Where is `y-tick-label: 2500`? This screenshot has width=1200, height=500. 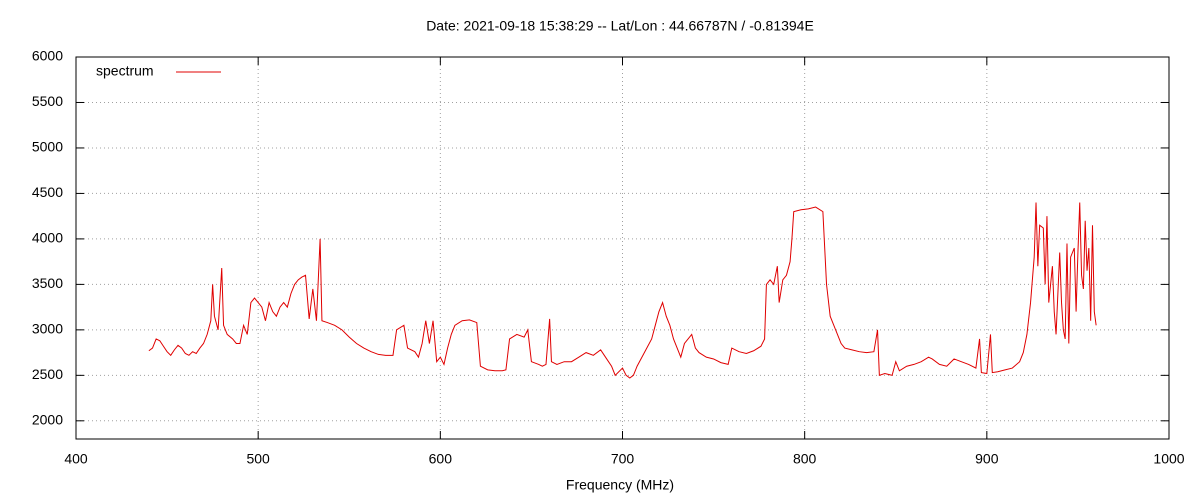
y-tick-label: 2500 is located at coordinates (47, 374).